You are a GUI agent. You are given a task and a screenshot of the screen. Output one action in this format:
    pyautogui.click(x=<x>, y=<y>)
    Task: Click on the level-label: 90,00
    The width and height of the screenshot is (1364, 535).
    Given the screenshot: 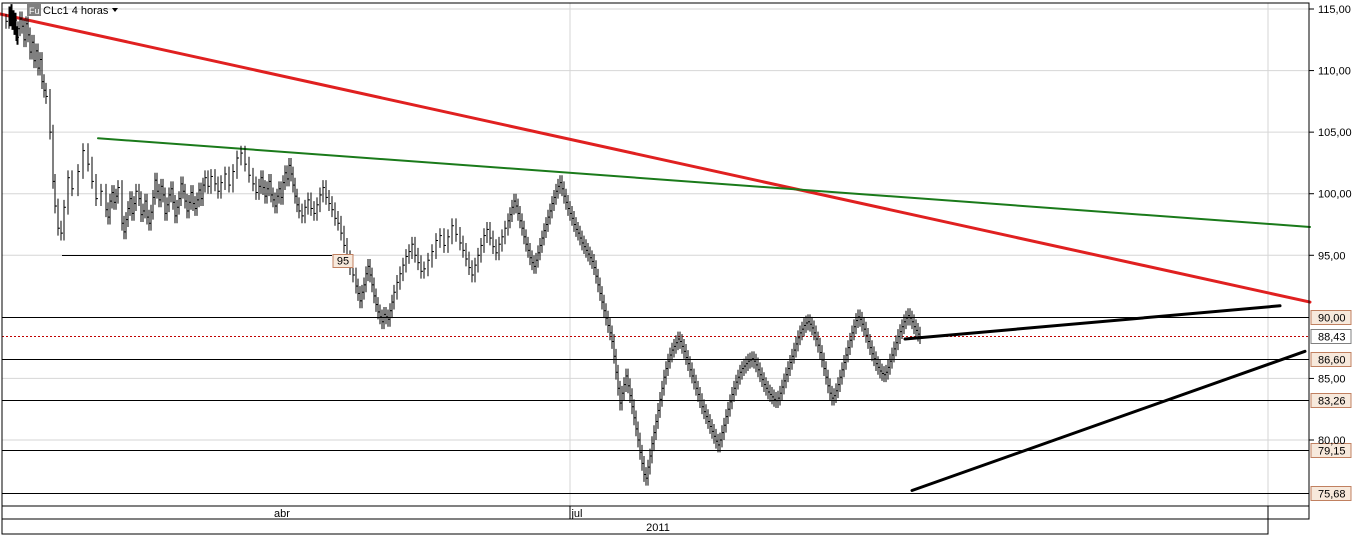 What is the action you would take?
    pyautogui.click(x=1332, y=319)
    